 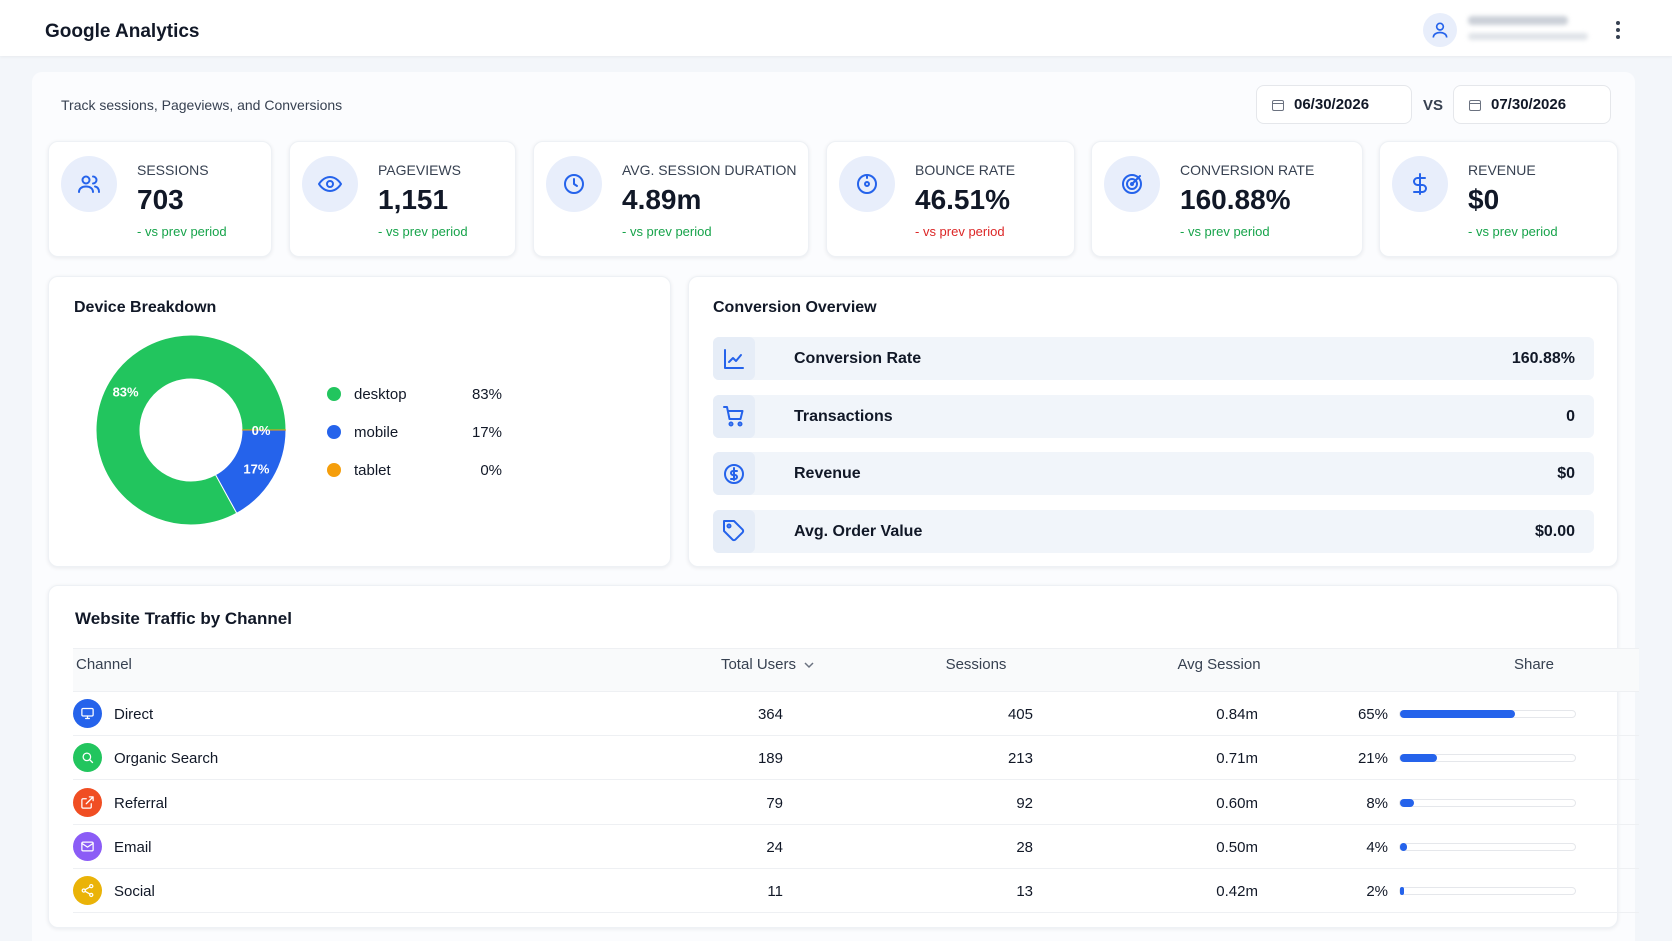 I want to click on sessions: 28, so click(x=1024, y=847).